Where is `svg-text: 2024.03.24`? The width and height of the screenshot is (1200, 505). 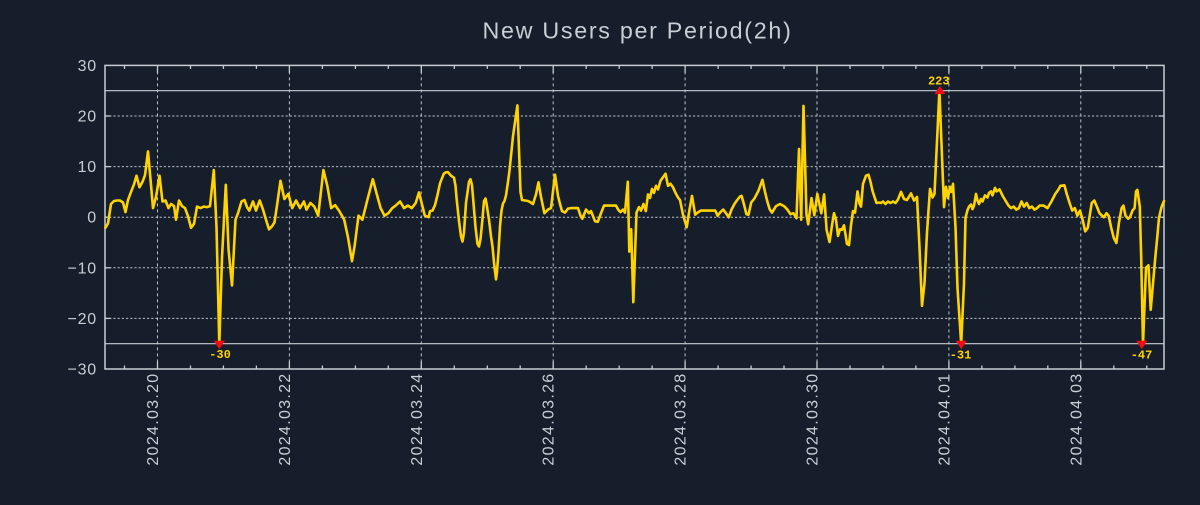 svg-text: 2024.03.24 is located at coordinates (417, 419).